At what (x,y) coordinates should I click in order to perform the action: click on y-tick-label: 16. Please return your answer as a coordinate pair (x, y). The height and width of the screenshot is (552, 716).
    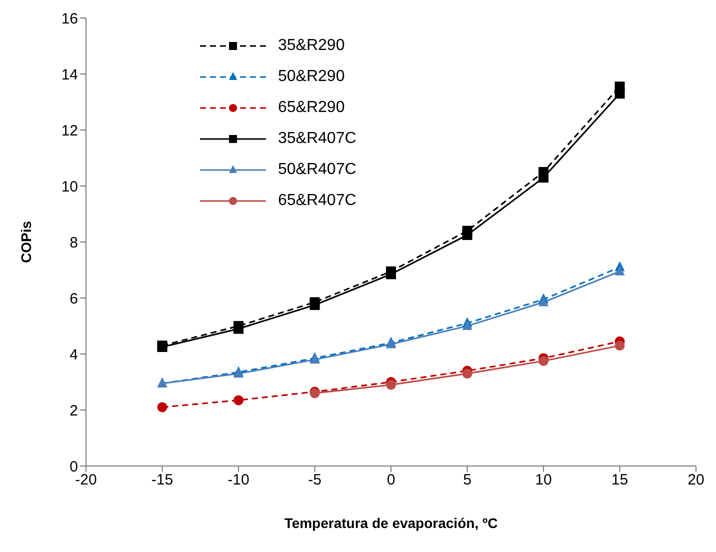
    Looking at the image, I should click on (69, 19).